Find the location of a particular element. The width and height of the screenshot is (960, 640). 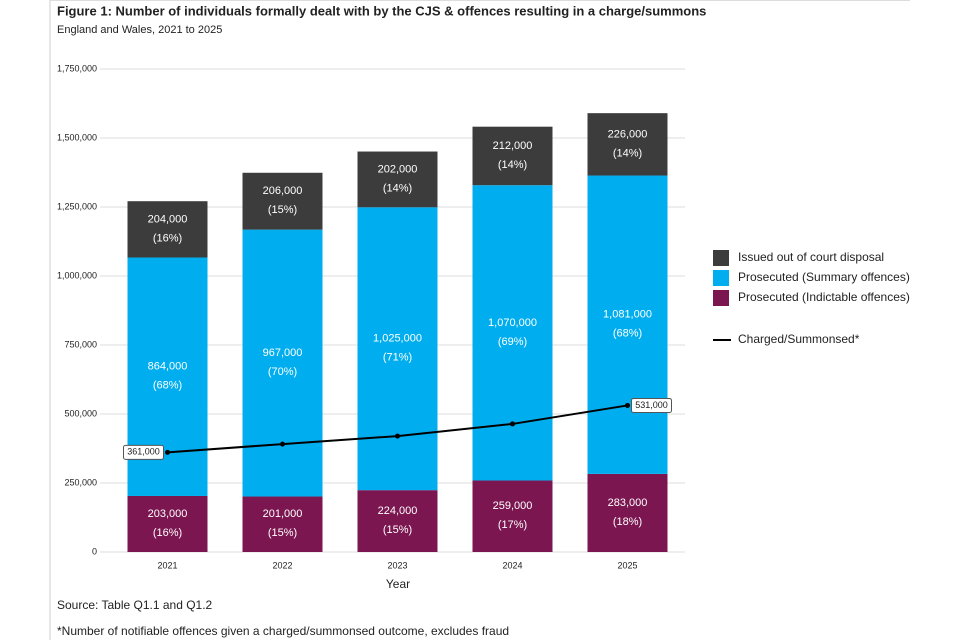

legend-label: Prosecuted (Indictable offences) is located at coordinates (824, 297).